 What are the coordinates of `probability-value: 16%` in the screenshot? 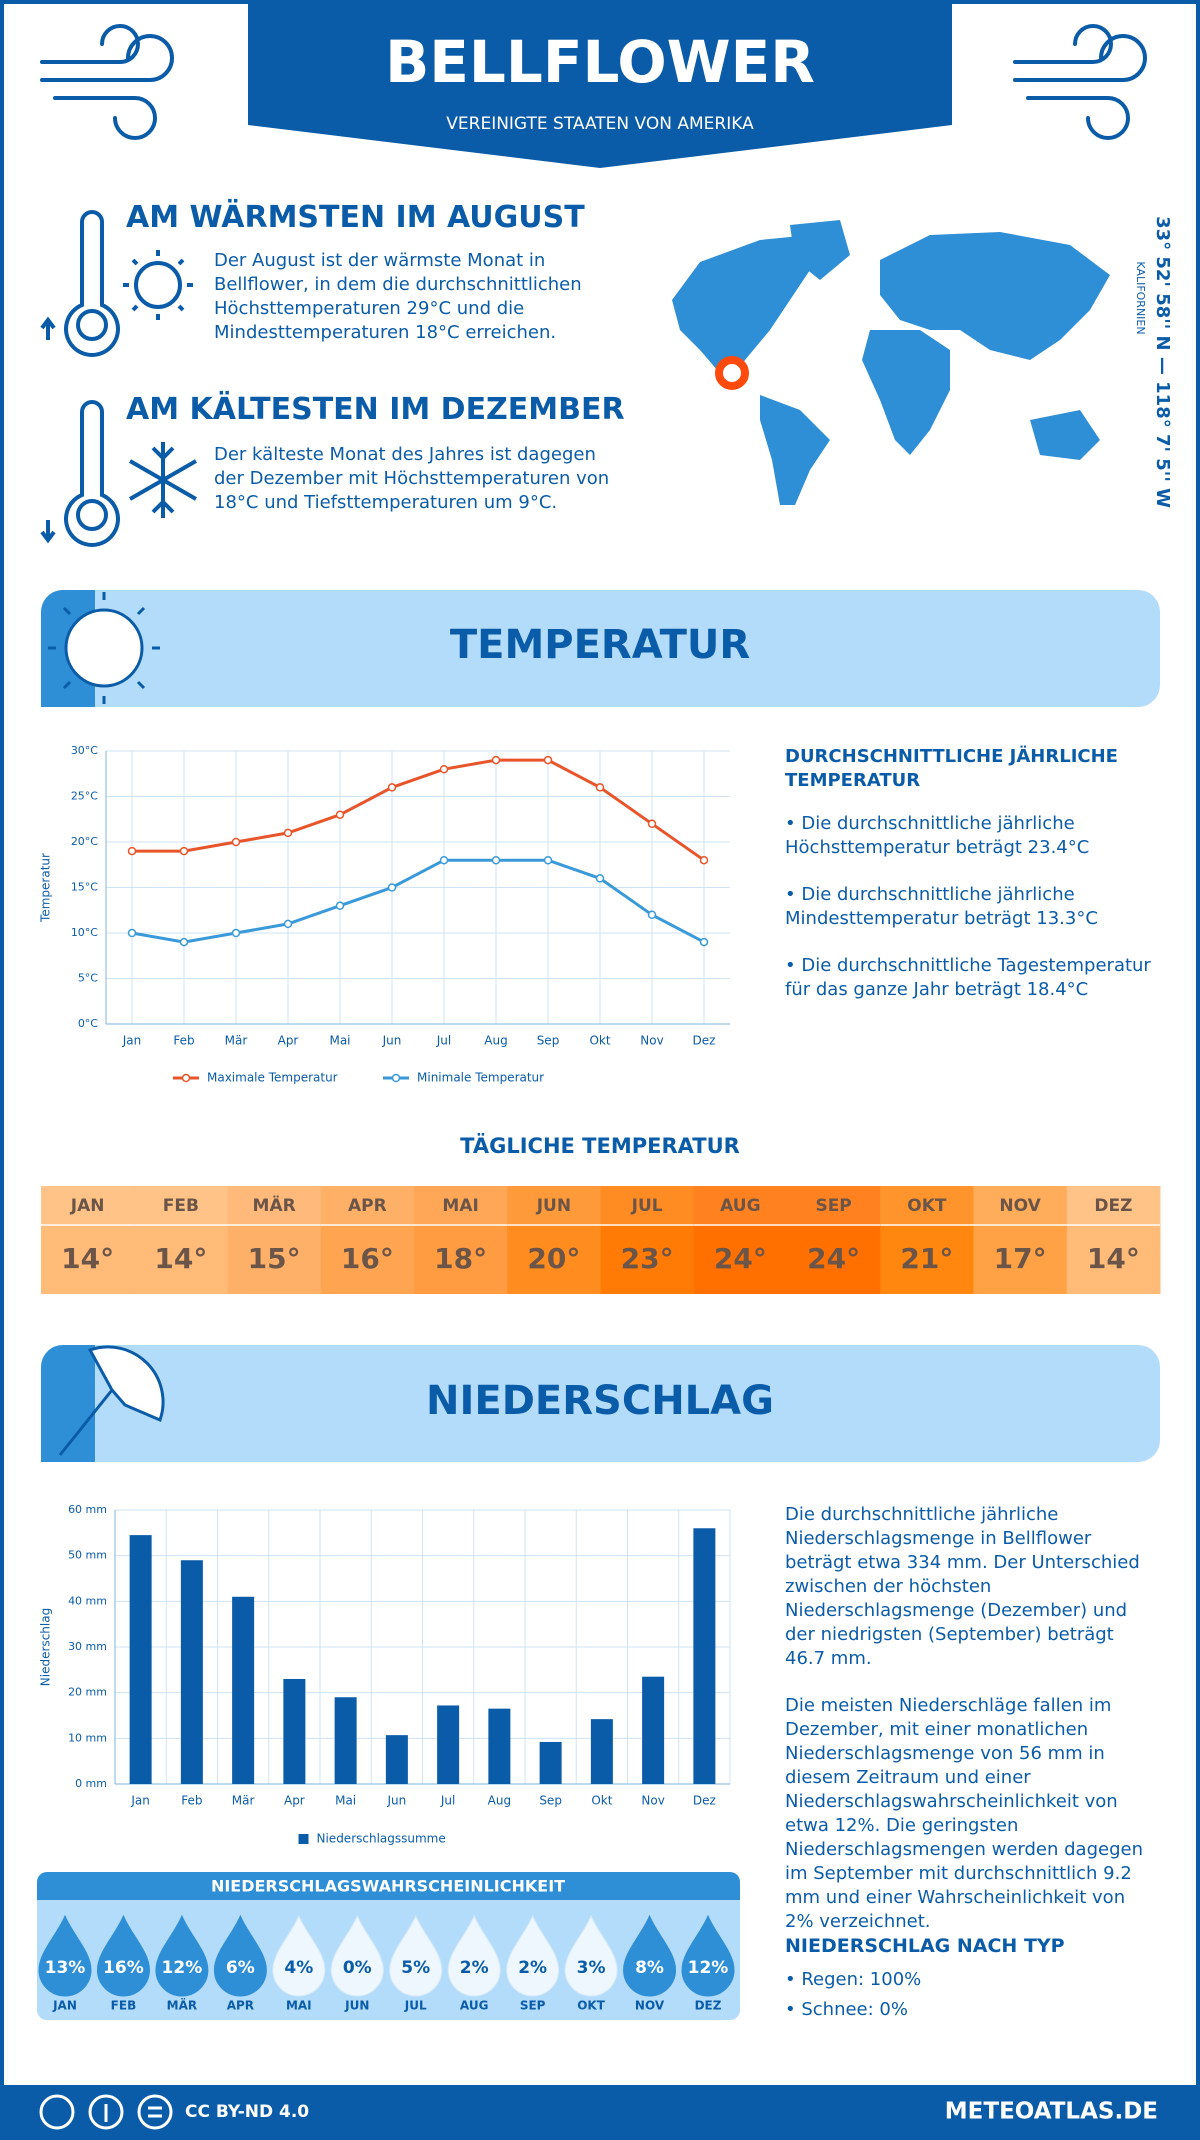 It's located at (123, 1968).